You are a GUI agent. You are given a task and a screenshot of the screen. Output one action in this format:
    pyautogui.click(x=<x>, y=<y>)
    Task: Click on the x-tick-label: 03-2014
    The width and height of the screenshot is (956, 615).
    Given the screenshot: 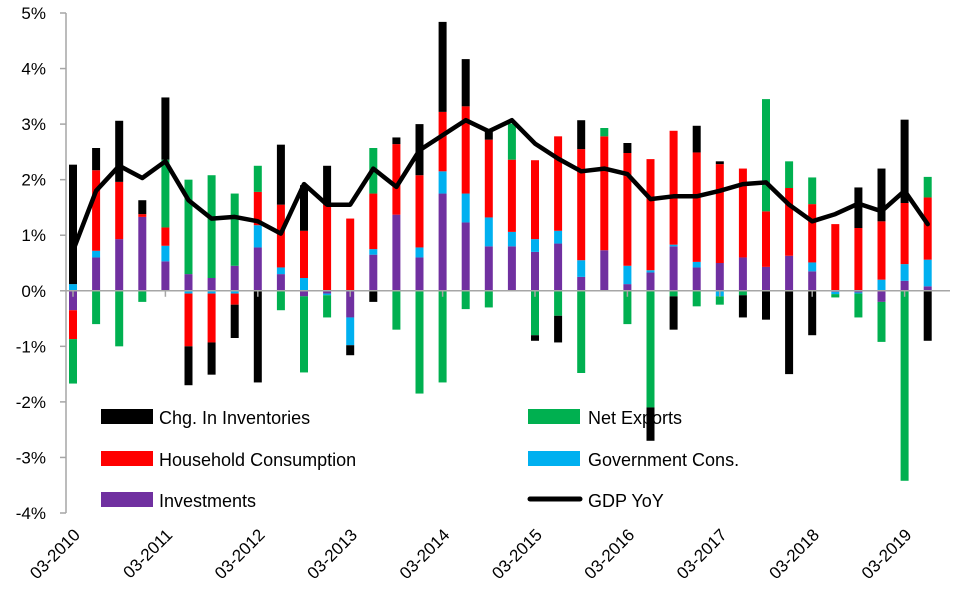 What is the action you would take?
    pyautogui.click(x=425, y=554)
    